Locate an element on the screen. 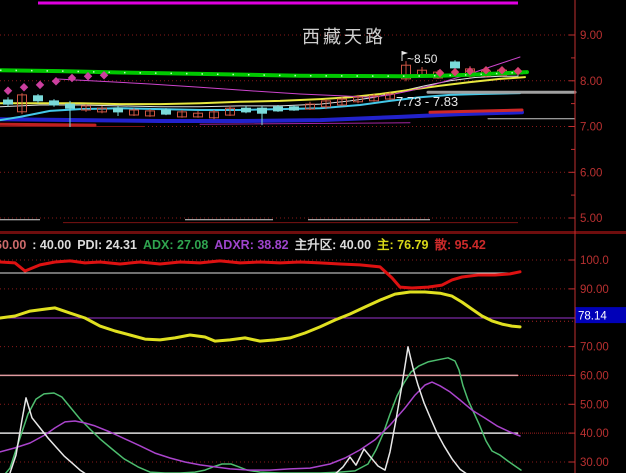 This screenshot has height=473, width=626. series-san-red is located at coordinates (261, 274).